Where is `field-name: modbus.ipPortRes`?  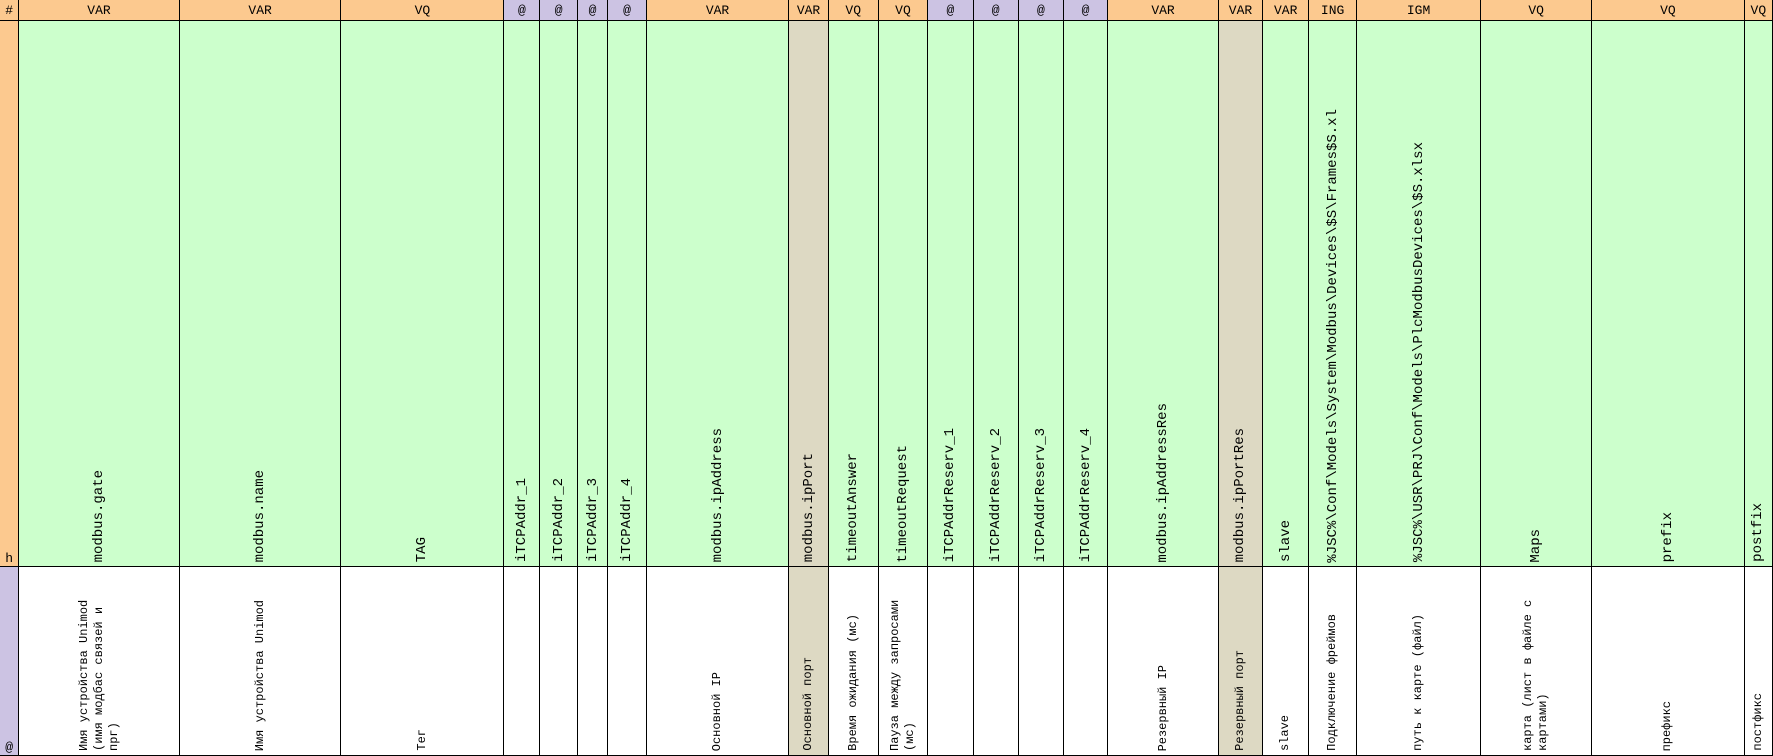 field-name: modbus.ipPortRes is located at coordinates (1241, 294).